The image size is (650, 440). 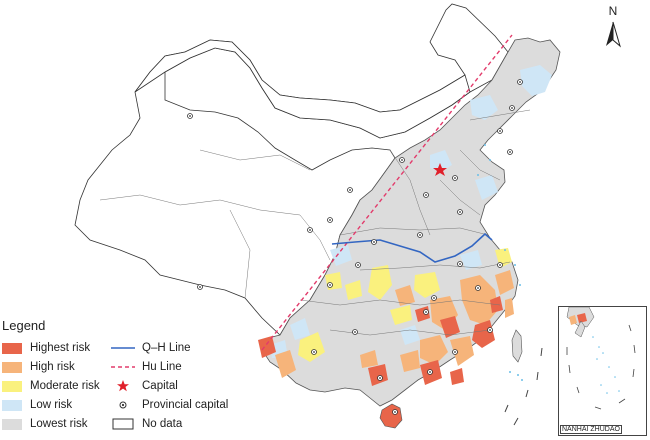 I want to click on legend-label: Capital, so click(x=160, y=386).